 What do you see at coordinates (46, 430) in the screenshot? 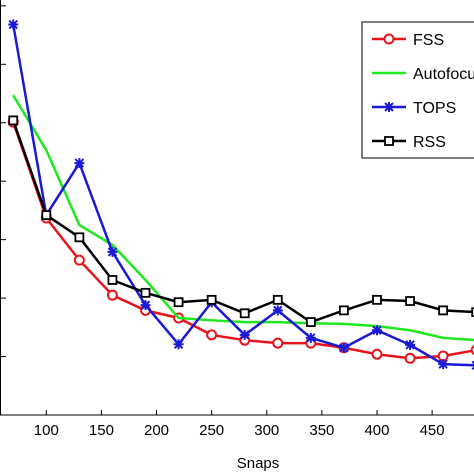
I see `x-tick-label: 100` at bounding box center [46, 430].